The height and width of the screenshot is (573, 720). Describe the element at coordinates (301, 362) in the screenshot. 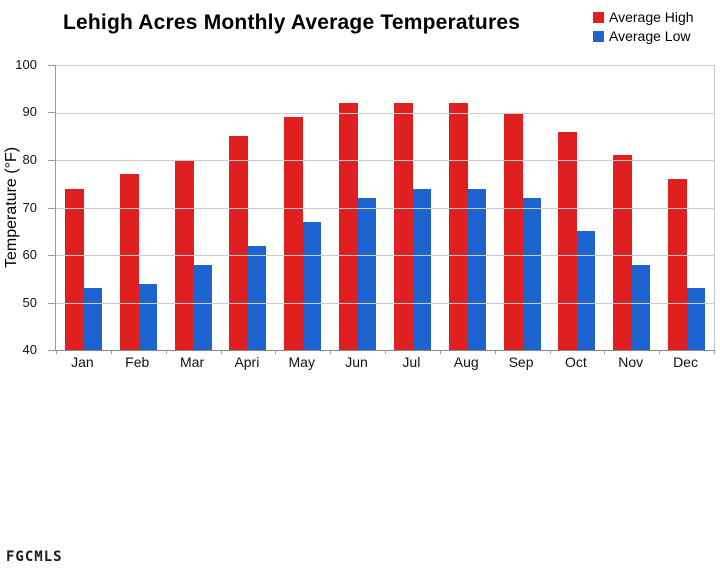

I see `x-axis-label: May` at that location.